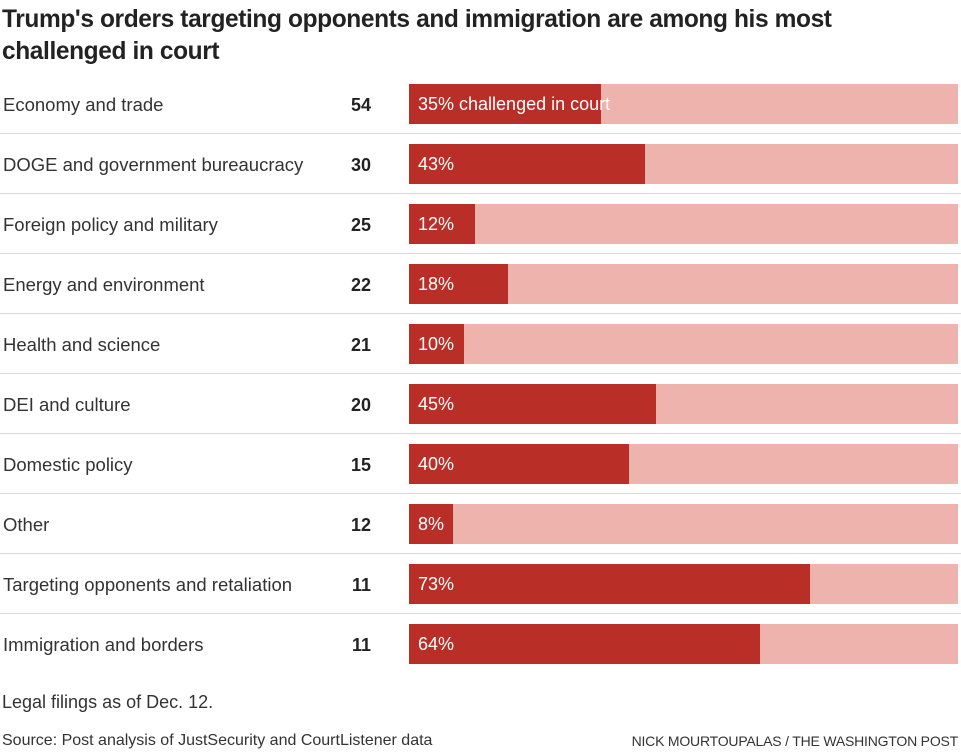  I want to click on chart-row: Health and science 21 10%, so click(480, 344).